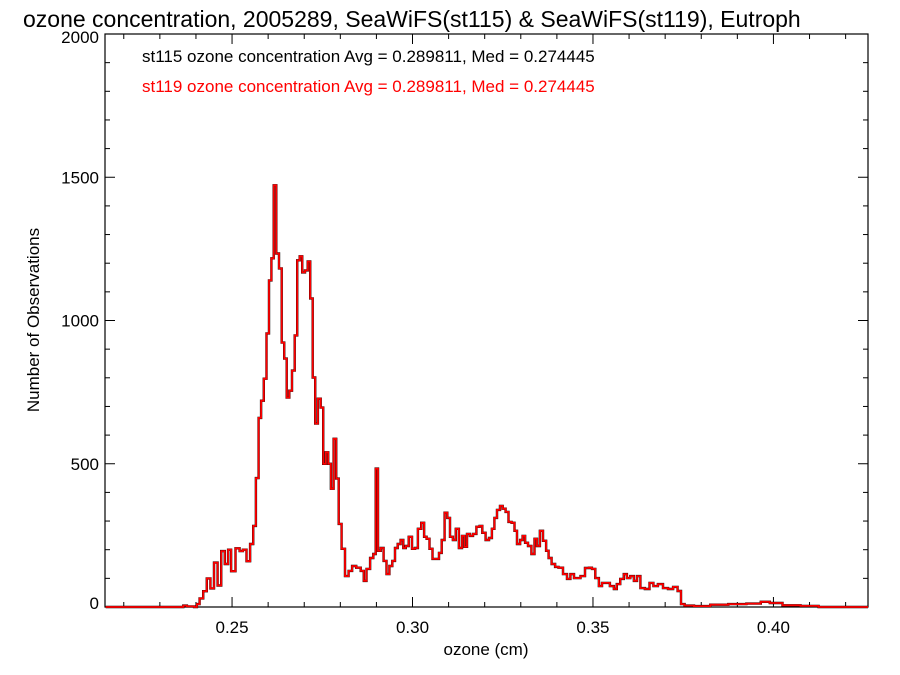 This screenshot has width=900, height=675. I want to click on y-axis-label: Number of Observations, so click(33, 320).